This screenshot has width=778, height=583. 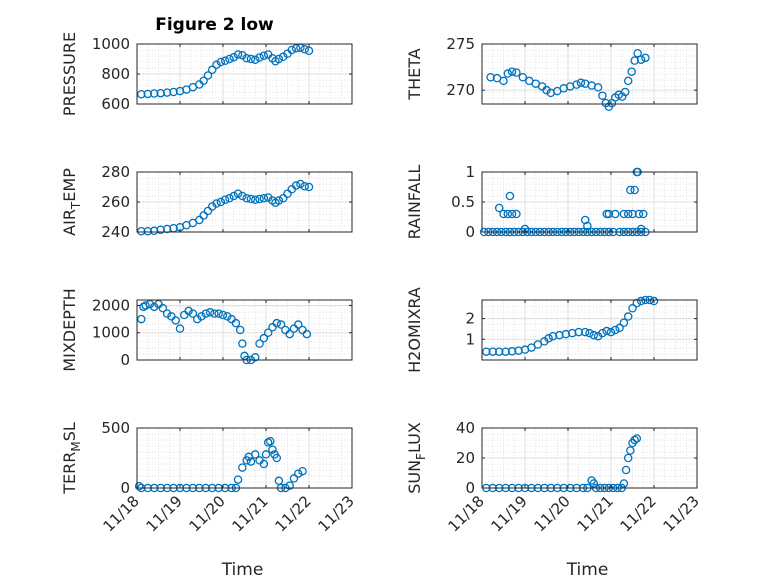 I want to click on y-tick-label: 275, so click(x=460, y=44).